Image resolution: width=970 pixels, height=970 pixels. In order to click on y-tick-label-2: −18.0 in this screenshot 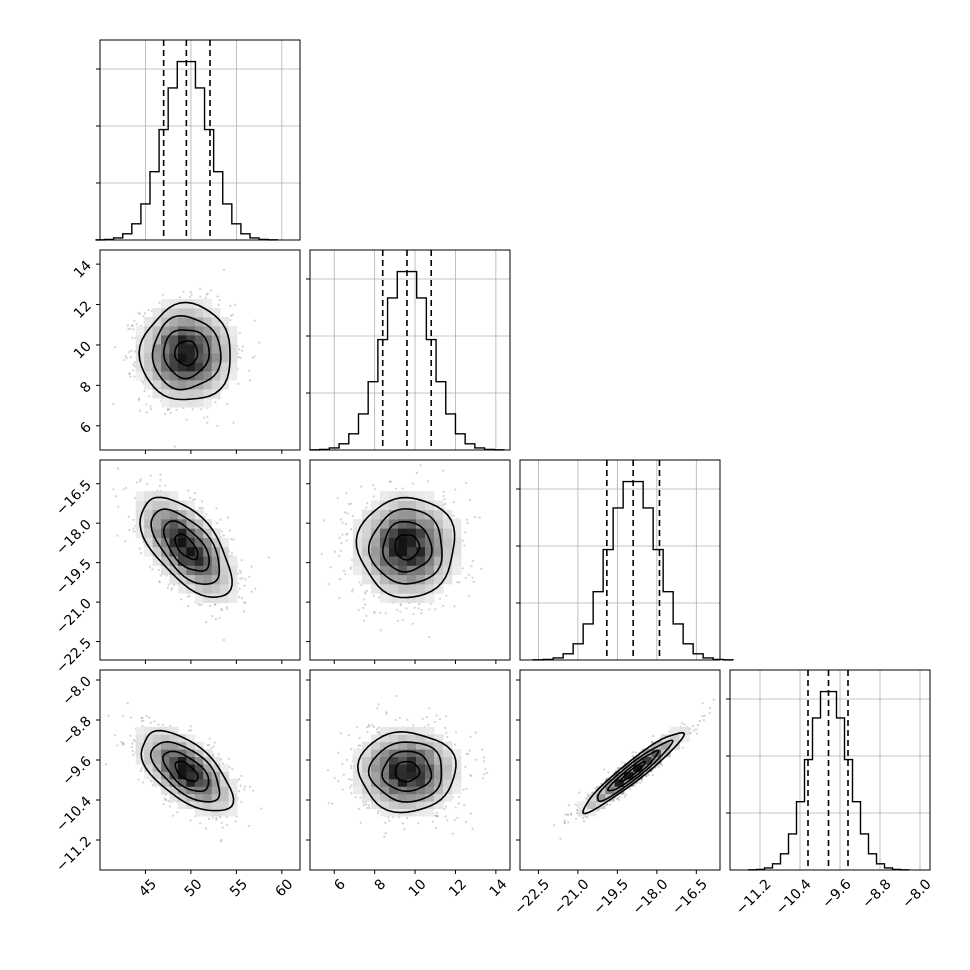, I will do `click(74, 538)`.